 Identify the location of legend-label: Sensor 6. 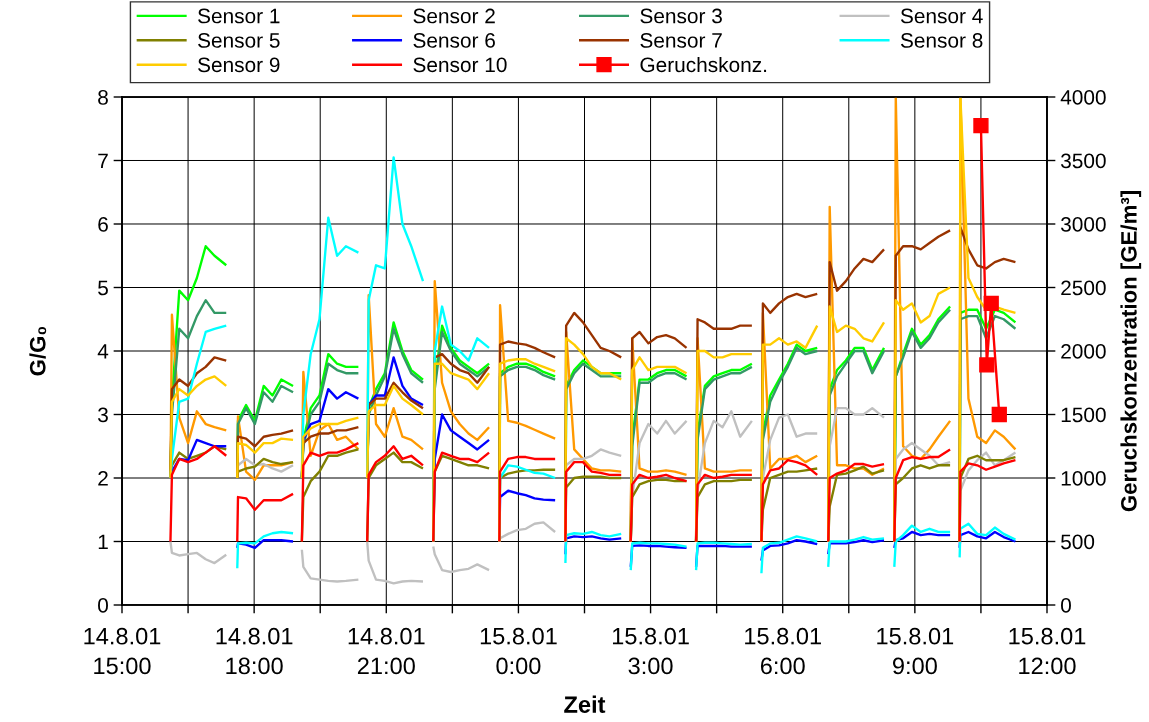
(454, 40).